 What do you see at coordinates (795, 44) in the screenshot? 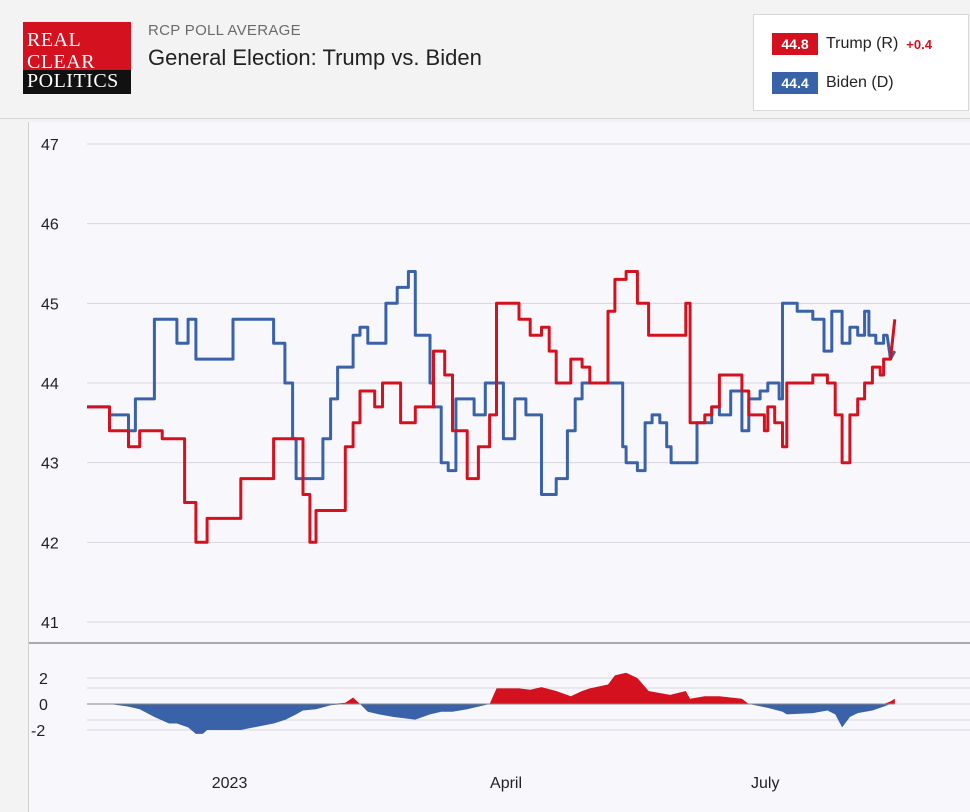
I see `trump-value-badge: 44.8` at bounding box center [795, 44].